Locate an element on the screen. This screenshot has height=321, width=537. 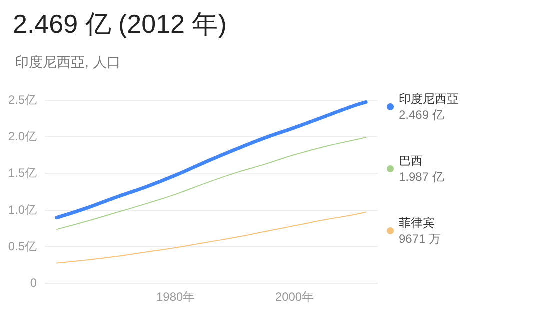
text: 9671 万 is located at coordinates (420, 239).